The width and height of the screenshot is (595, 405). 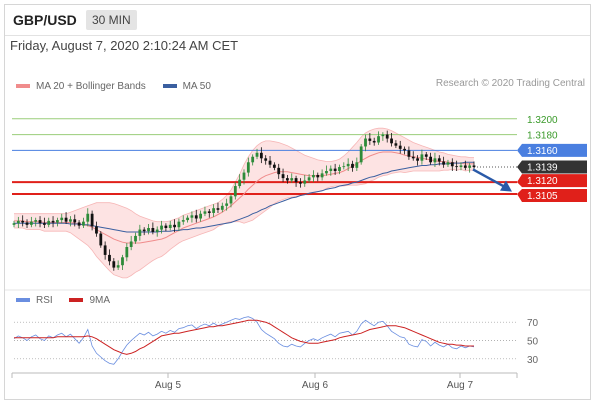 I want to click on level-tag-1.3139, so click(x=552, y=167).